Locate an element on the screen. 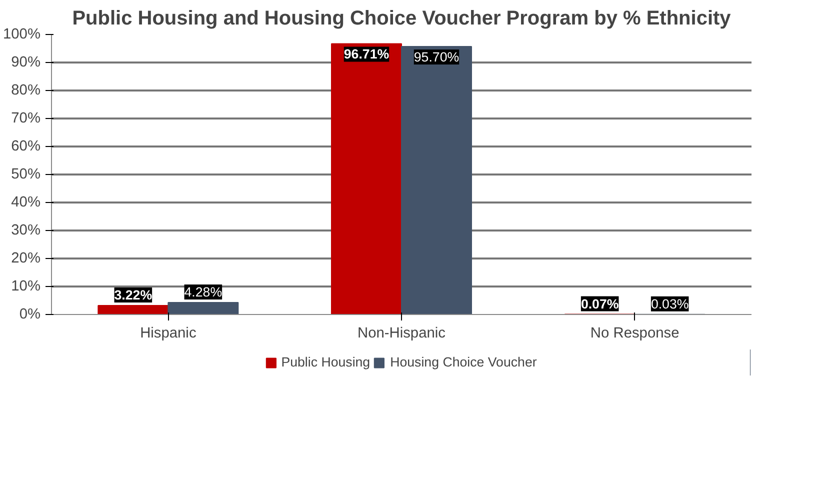 Image resolution: width=832 pixels, height=479 pixels. y-tick-label: 70% is located at coordinates (26, 118).